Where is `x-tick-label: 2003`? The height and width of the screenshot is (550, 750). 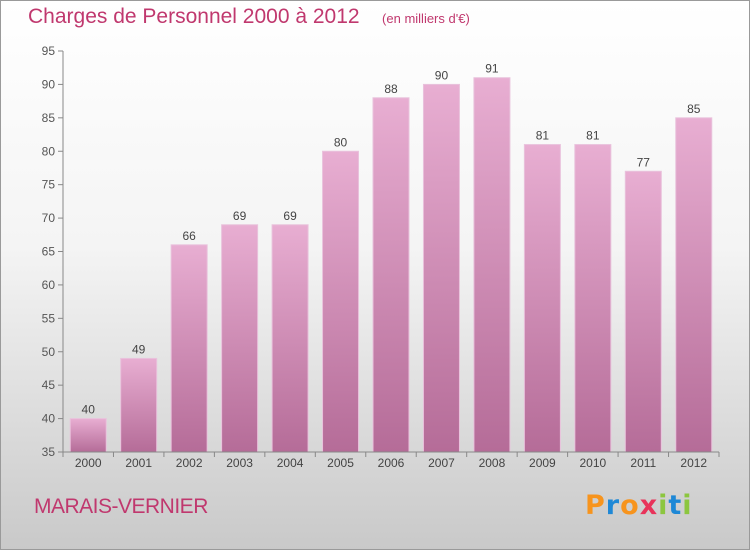
x-tick-label: 2003 is located at coordinates (239, 463).